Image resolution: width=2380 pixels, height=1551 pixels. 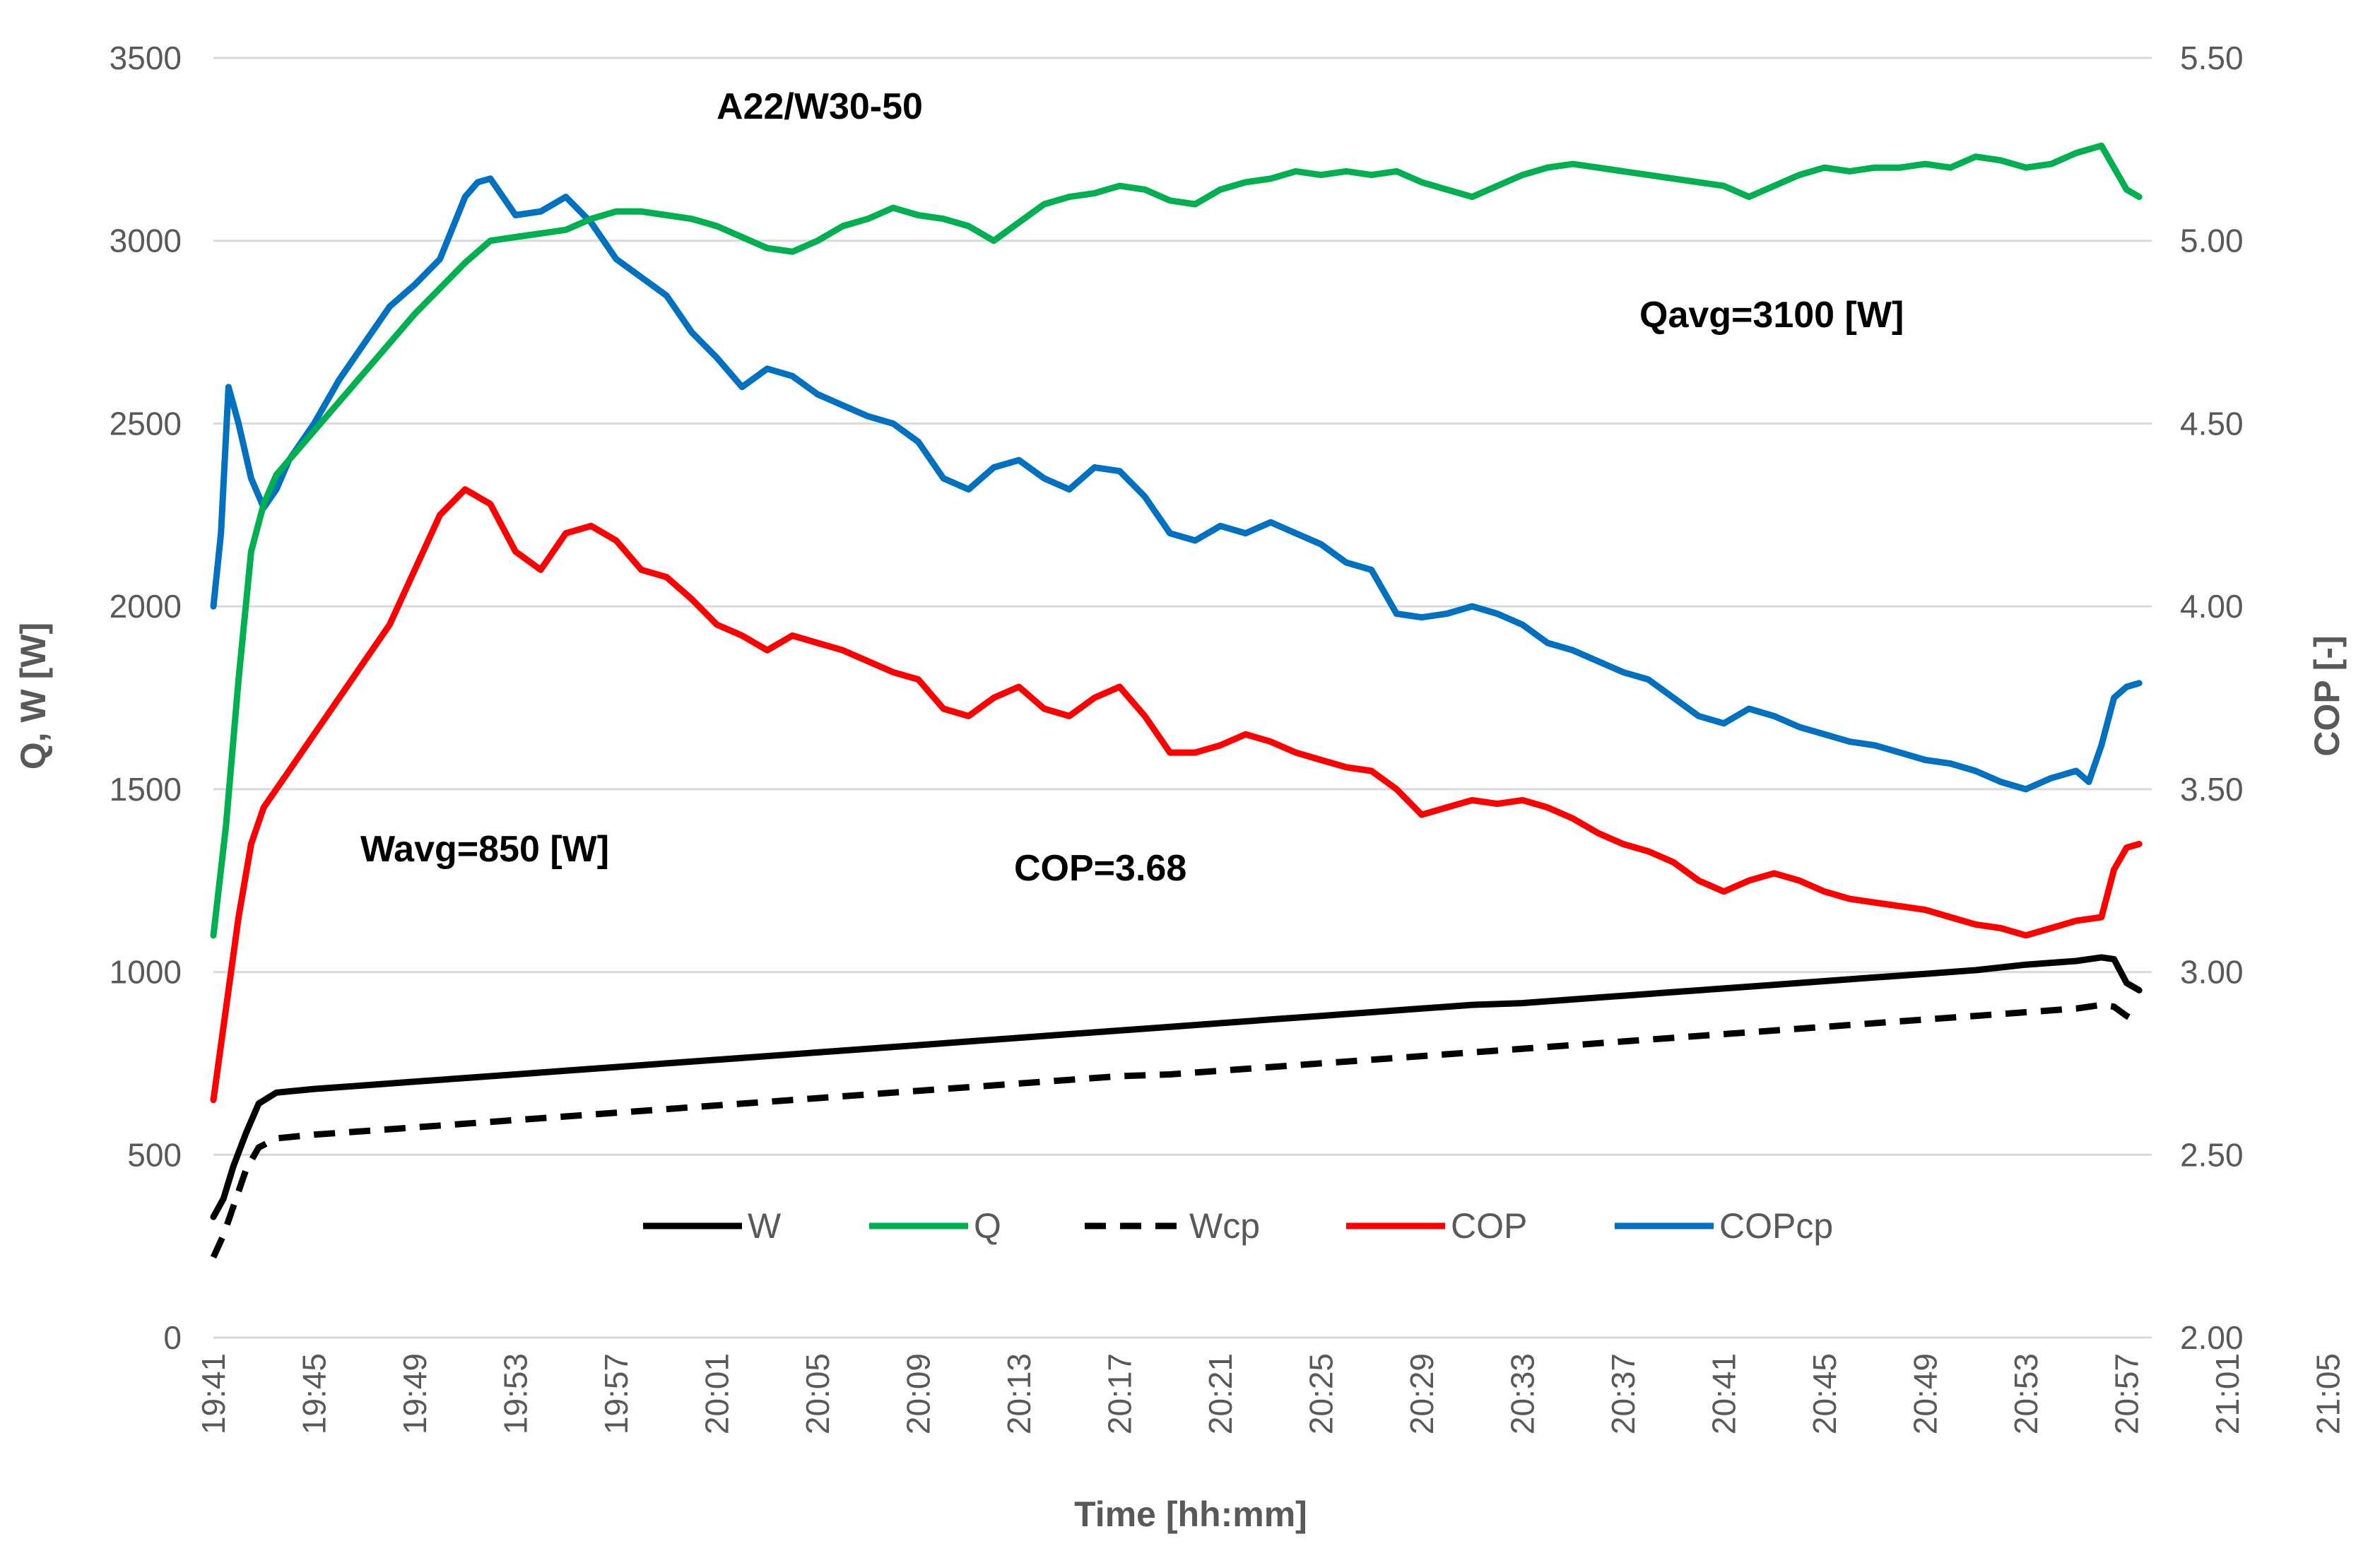 I want to click on x-tick-label: 20:45, so click(x=1825, y=1393).